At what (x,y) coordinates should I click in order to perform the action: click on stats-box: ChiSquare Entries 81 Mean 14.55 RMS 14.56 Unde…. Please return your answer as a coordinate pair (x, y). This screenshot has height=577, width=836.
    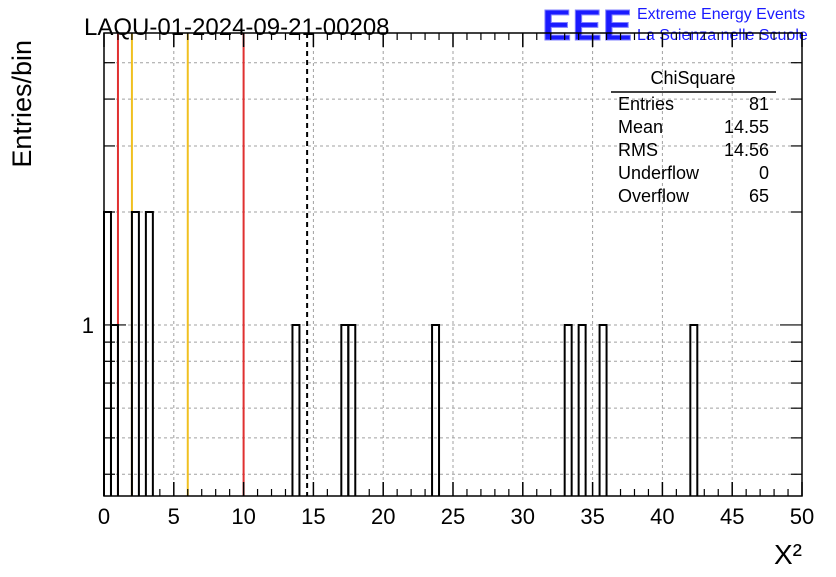
    Looking at the image, I should click on (693, 137).